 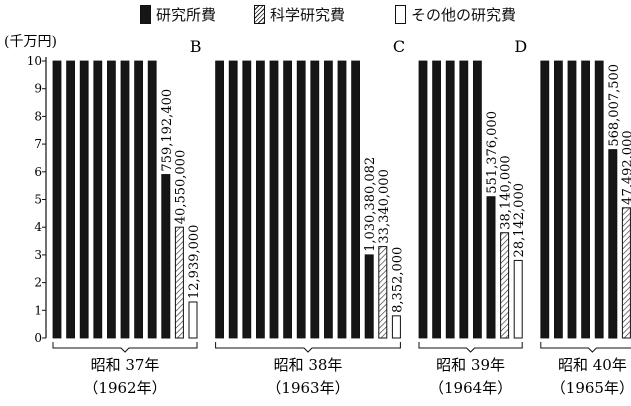 What do you see at coordinates (492, 152) in the screenshot?
I see `data-label: 551,376,000` at bounding box center [492, 152].